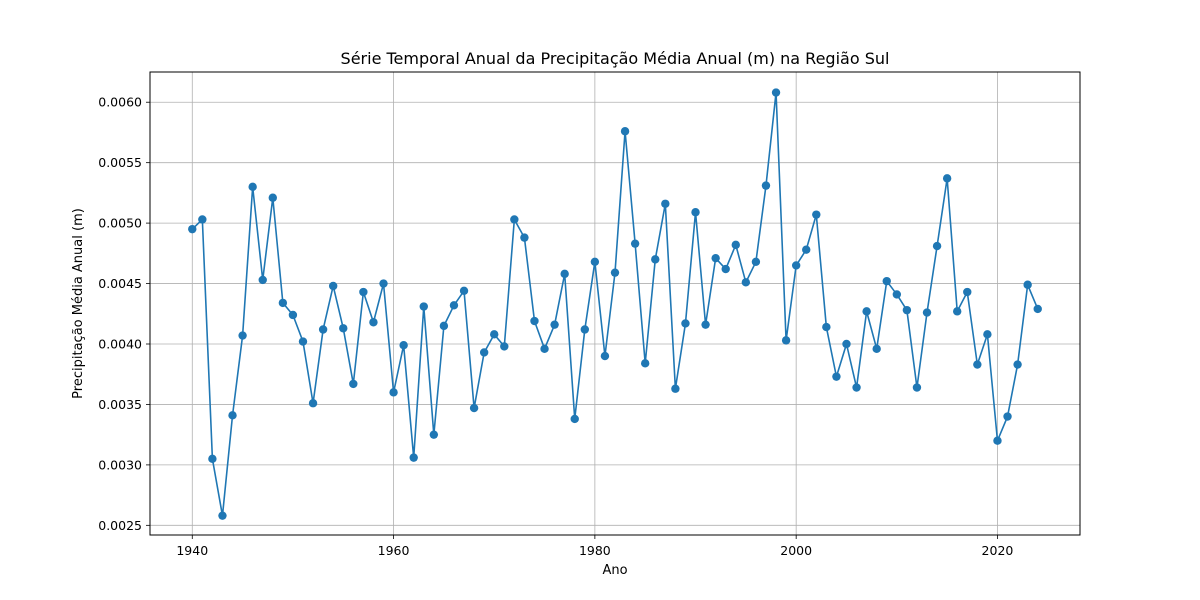  What do you see at coordinates (614, 570) in the screenshot?
I see `x-axis-title: Ano` at bounding box center [614, 570].